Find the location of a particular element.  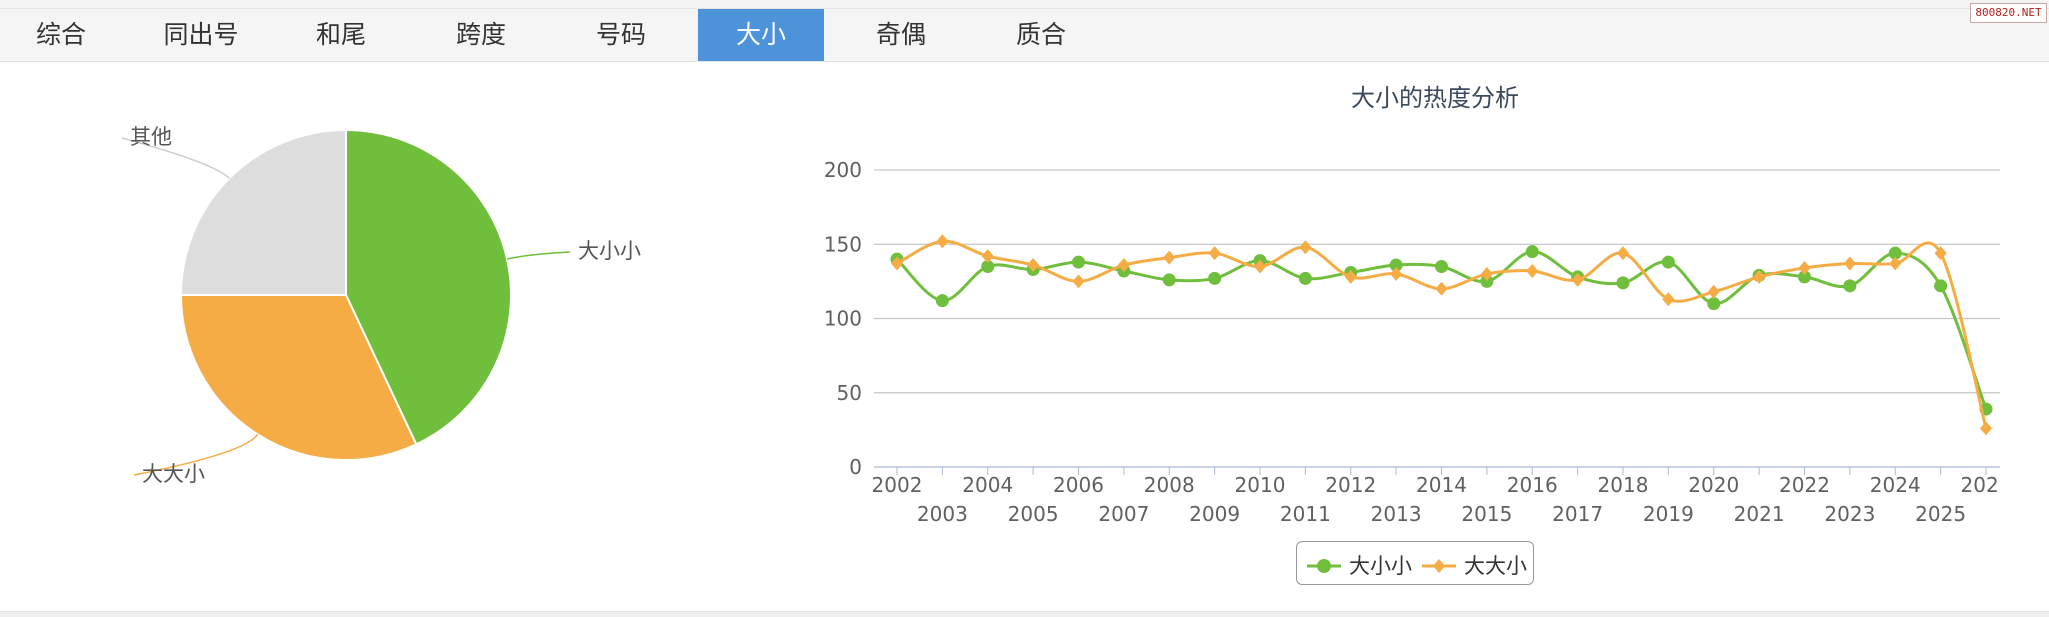

y-tick-label: 100 is located at coordinates (843, 319).